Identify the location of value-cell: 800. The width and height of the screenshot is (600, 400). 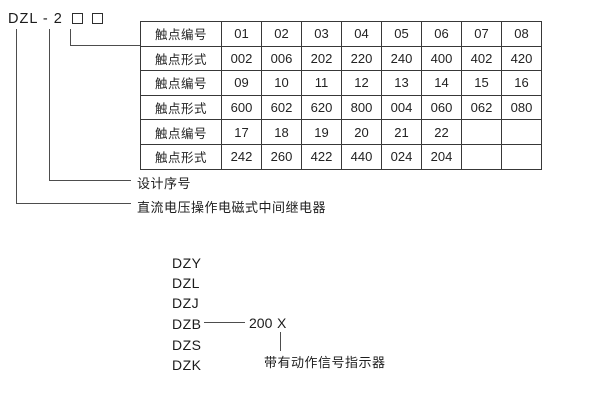
(361, 107).